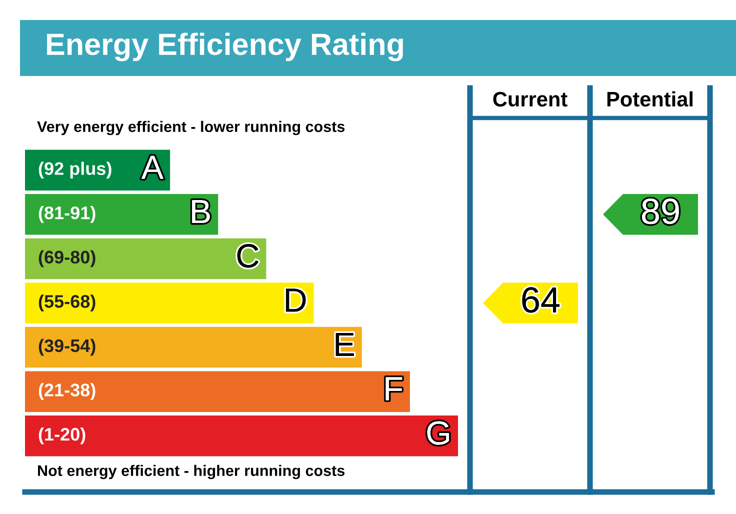 The height and width of the screenshot is (514, 736). Describe the element at coordinates (67, 214) in the screenshot. I see `y-tick-label: (81-91)` at that location.